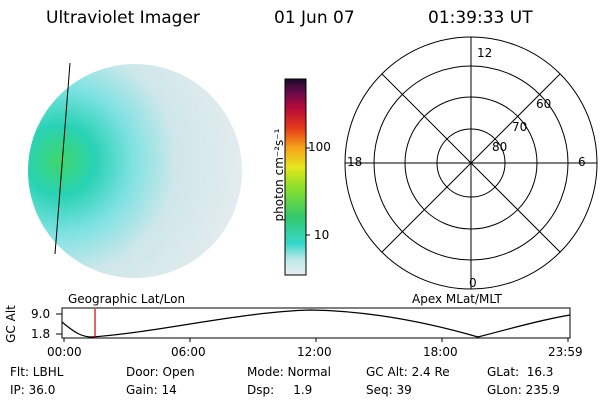 This screenshot has width=600, height=400. I want to click on xtick-0000: 00:00, so click(64, 352).